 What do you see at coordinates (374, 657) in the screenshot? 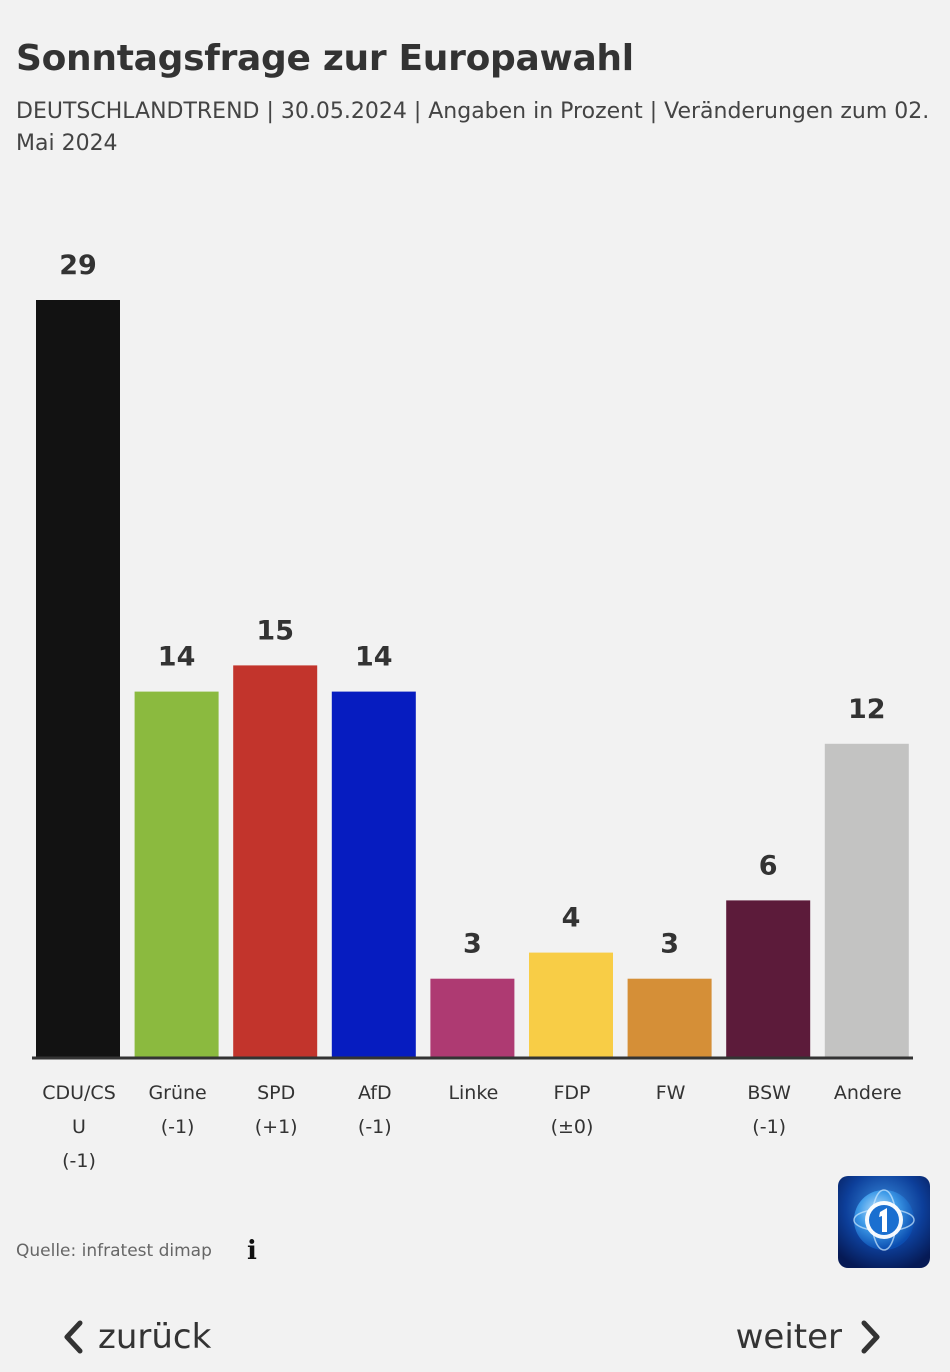
I see `value-label-3: 14` at bounding box center [374, 657].